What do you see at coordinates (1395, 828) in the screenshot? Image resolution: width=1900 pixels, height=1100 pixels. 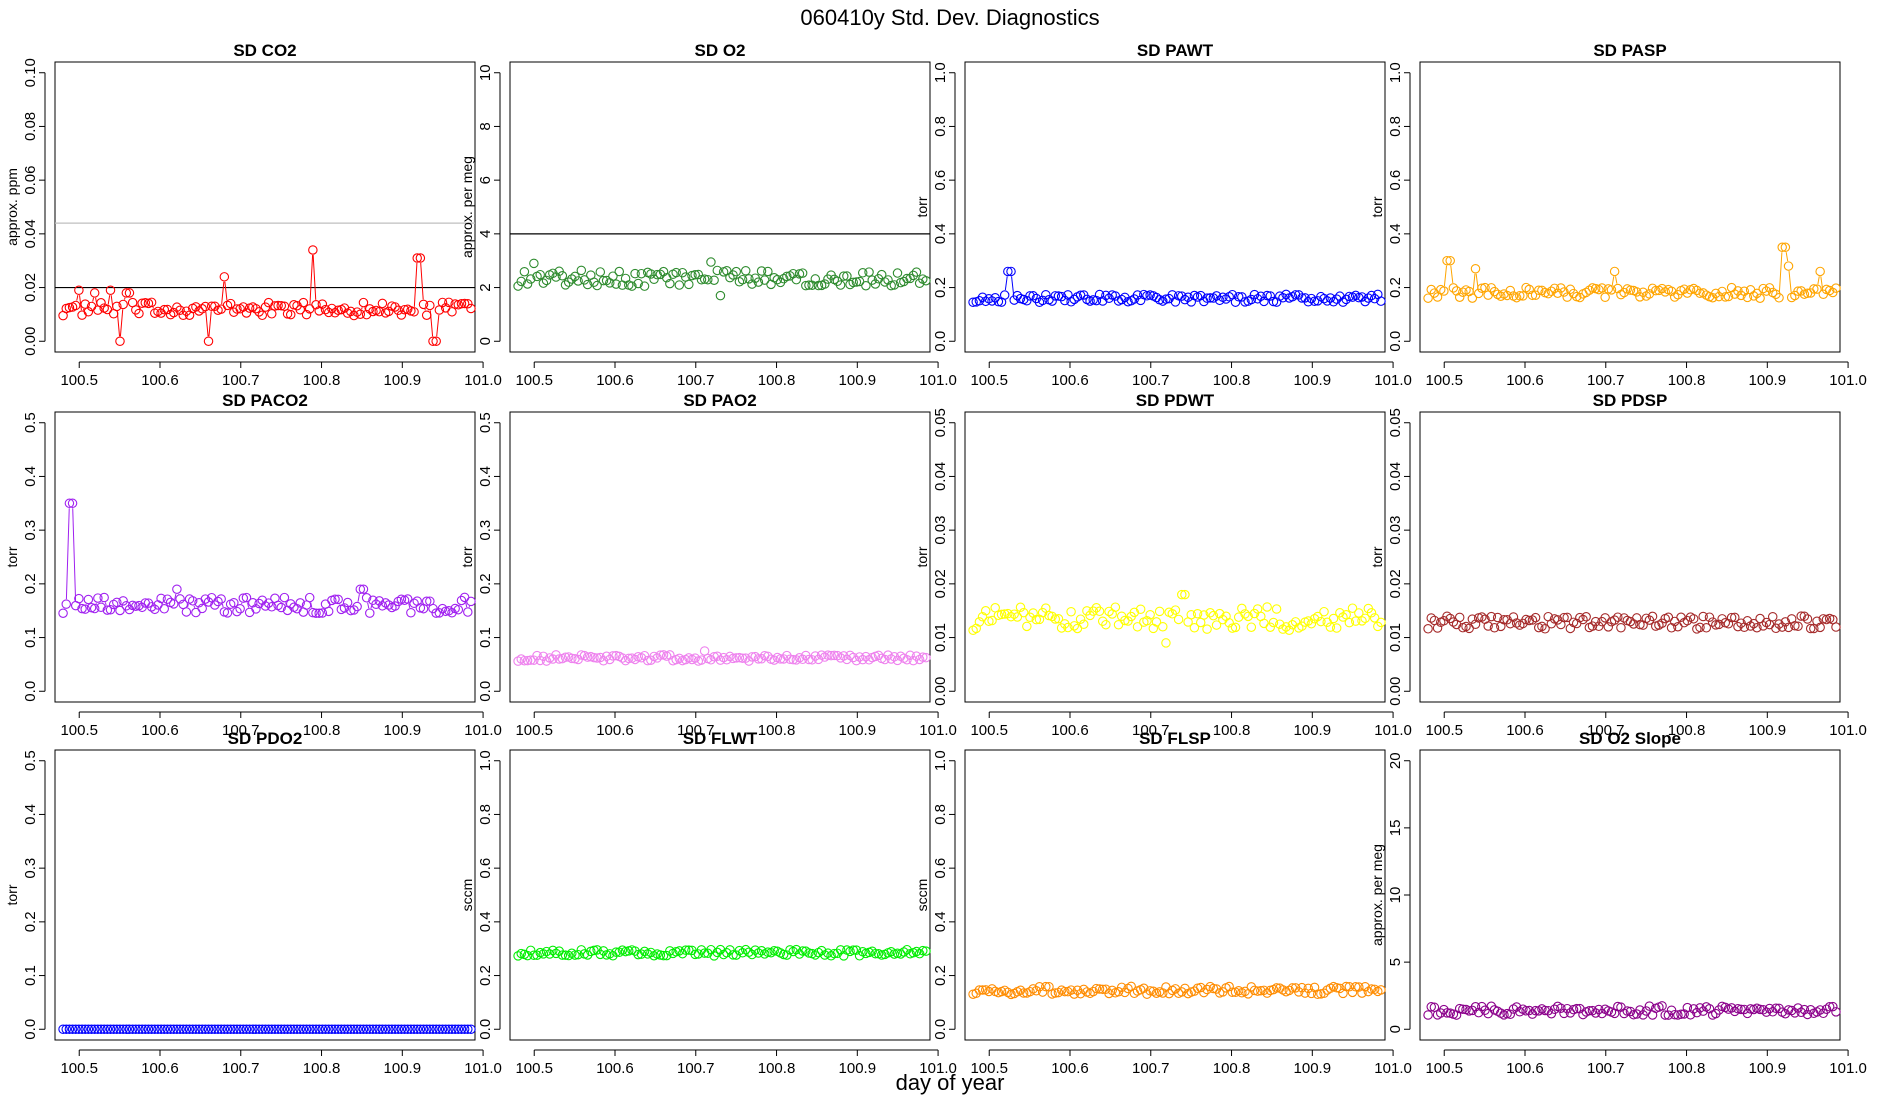 I see `y-tick-label: 15` at bounding box center [1395, 828].